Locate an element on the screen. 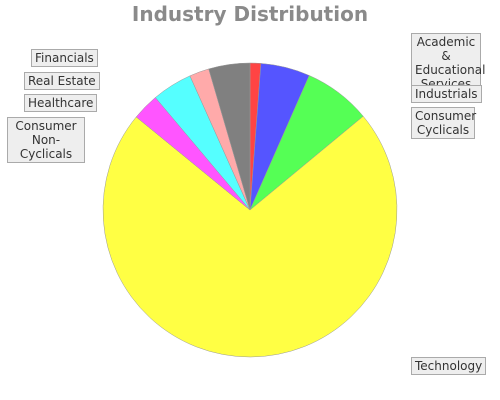 This screenshot has width=500, height=400. slice-label-real-estate: Real Estate is located at coordinates (62, 81).